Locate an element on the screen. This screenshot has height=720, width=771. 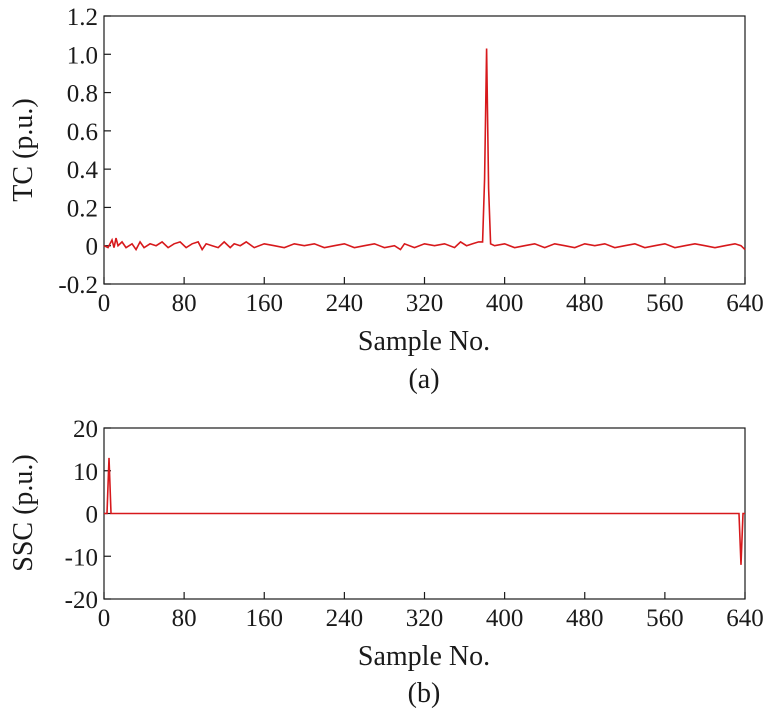
y-axis-label: TC (p.u.) is located at coordinates (23, 149).